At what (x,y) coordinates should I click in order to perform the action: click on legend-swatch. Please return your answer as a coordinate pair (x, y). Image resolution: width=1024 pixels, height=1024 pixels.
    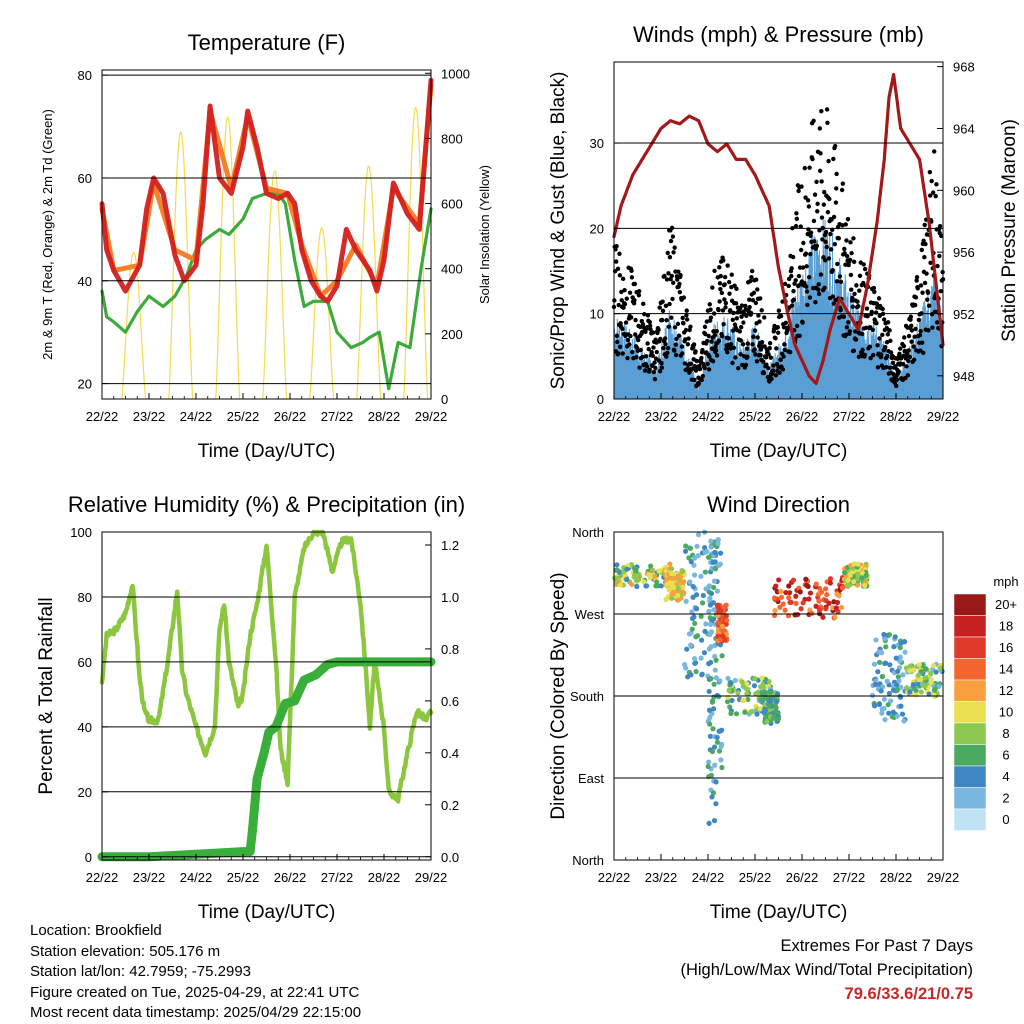
    Looking at the image, I should click on (970, 647).